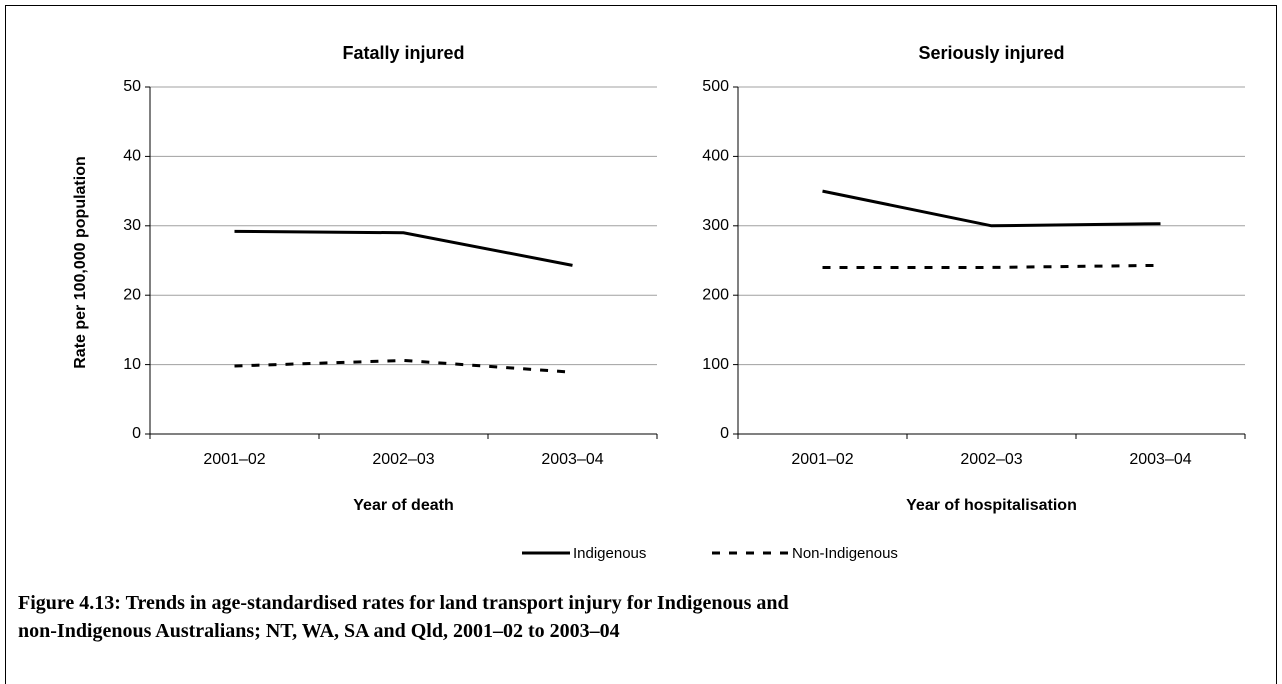 Image resolution: width=1282 pixels, height=684 pixels. What do you see at coordinates (845, 553) in the screenshot?
I see `legend-label: Non-Indigenous` at bounding box center [845, 553].